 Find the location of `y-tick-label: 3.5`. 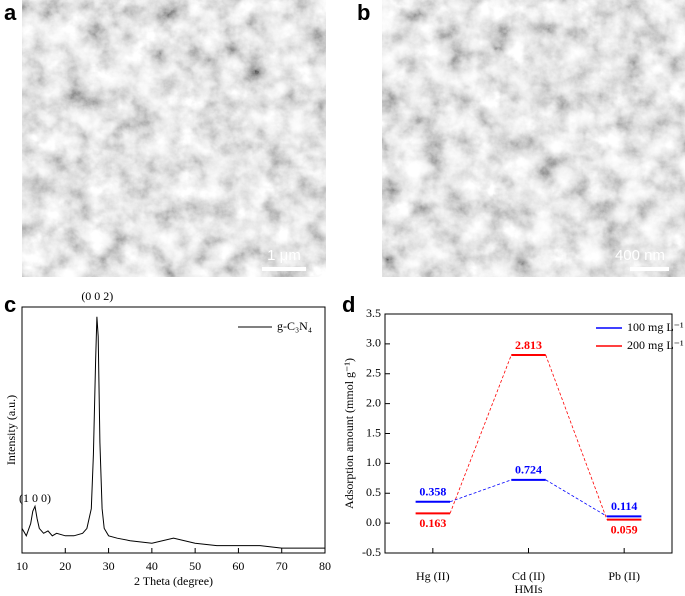

y-tick-label: 3.5 is located at coordinates (373, 313).